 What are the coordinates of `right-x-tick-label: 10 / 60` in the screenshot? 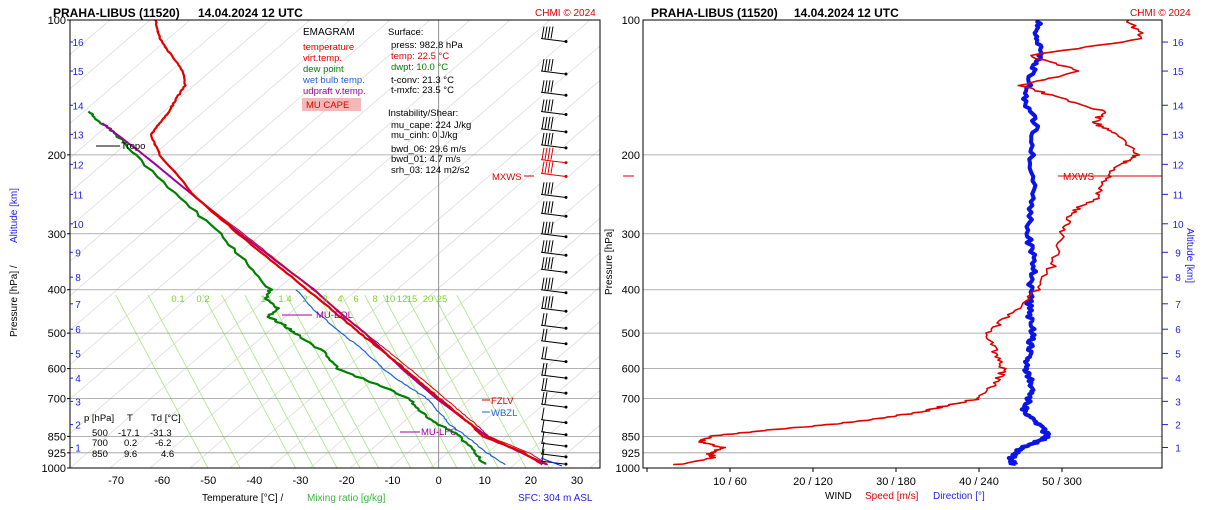 It's located at (730, 482).